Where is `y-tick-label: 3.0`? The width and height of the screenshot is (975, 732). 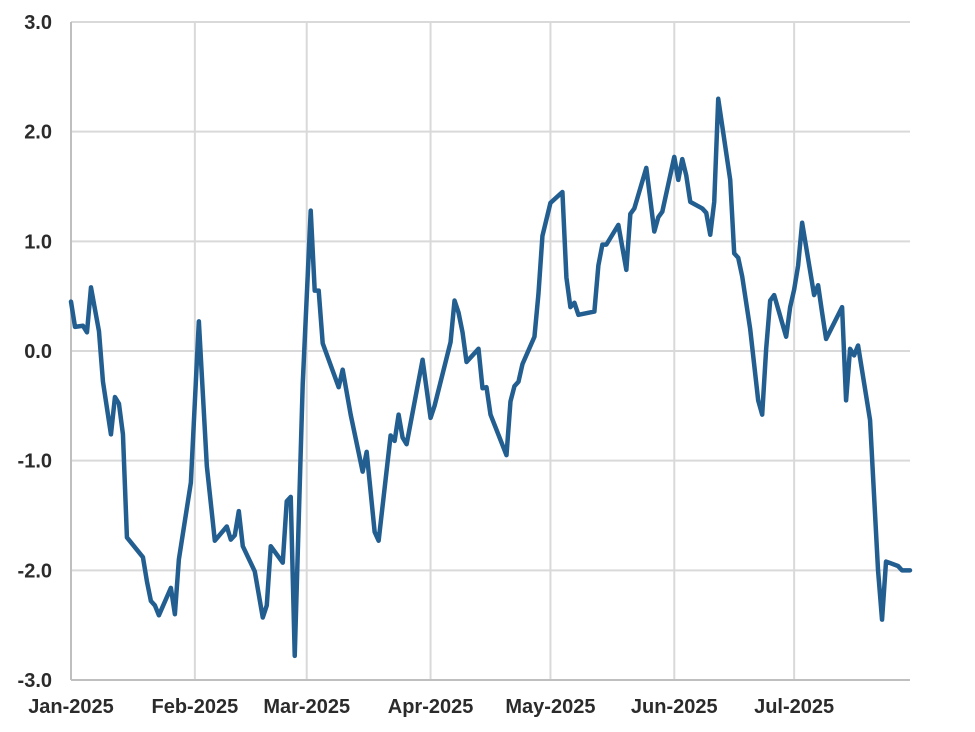 y-tick-label: 3.0 is located at coordinates (38, 23).